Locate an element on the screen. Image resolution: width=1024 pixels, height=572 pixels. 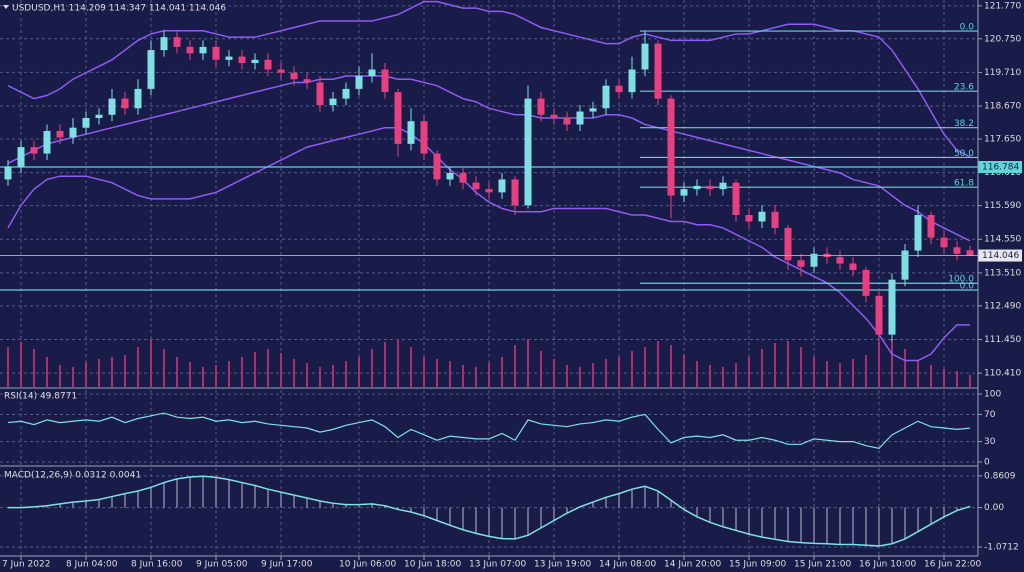
menu-arrow is located at coordinates (6, 7).